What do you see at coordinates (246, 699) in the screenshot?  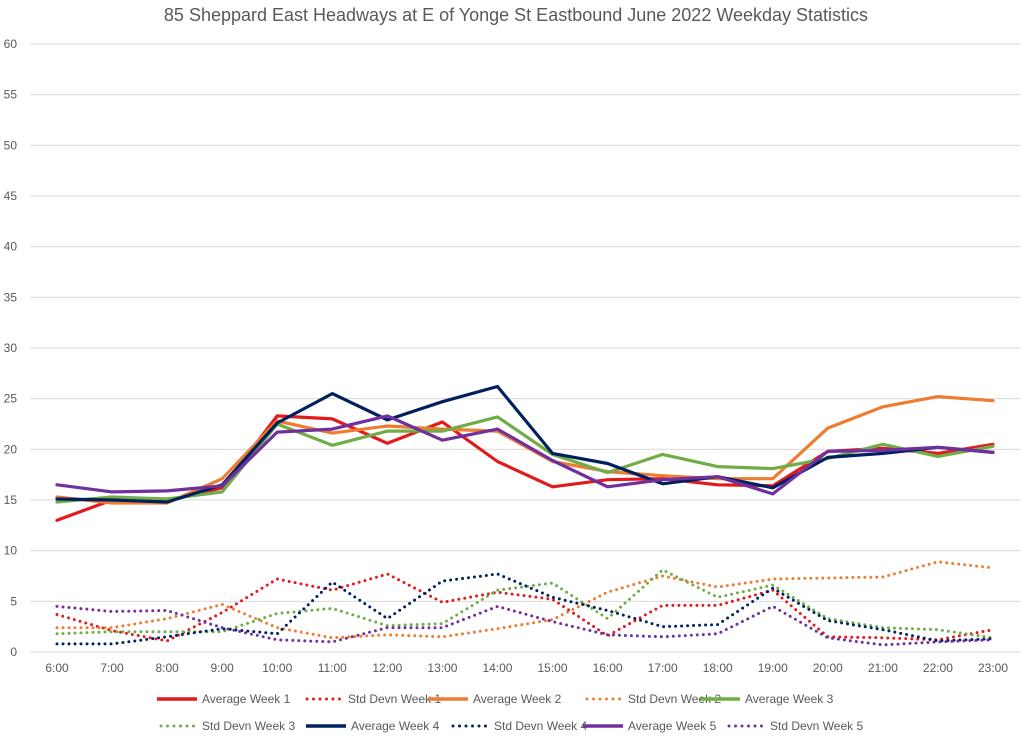 I see `legend-label: Average Week 1` at bounding box center [246, 699].